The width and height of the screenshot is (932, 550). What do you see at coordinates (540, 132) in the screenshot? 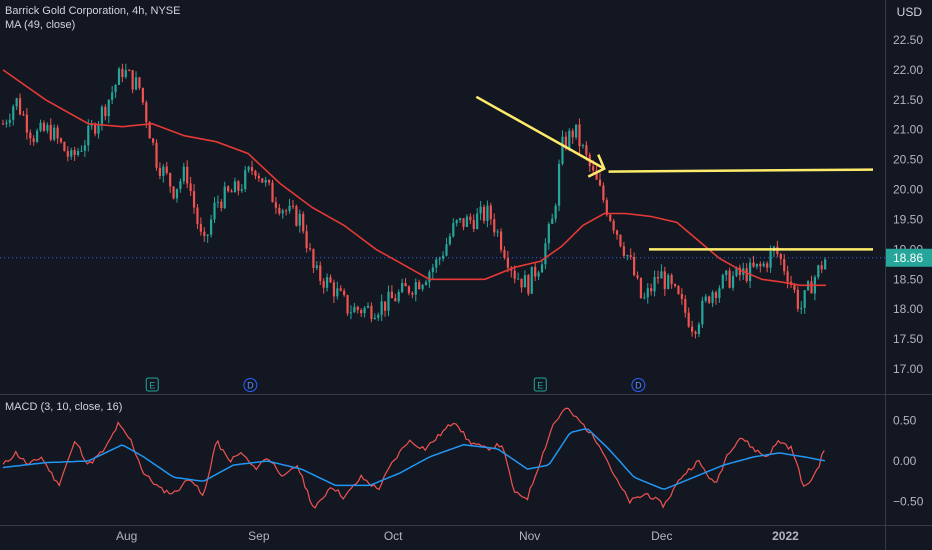
I see `trend-arrow-shaft` at bounding box center [540, 132].